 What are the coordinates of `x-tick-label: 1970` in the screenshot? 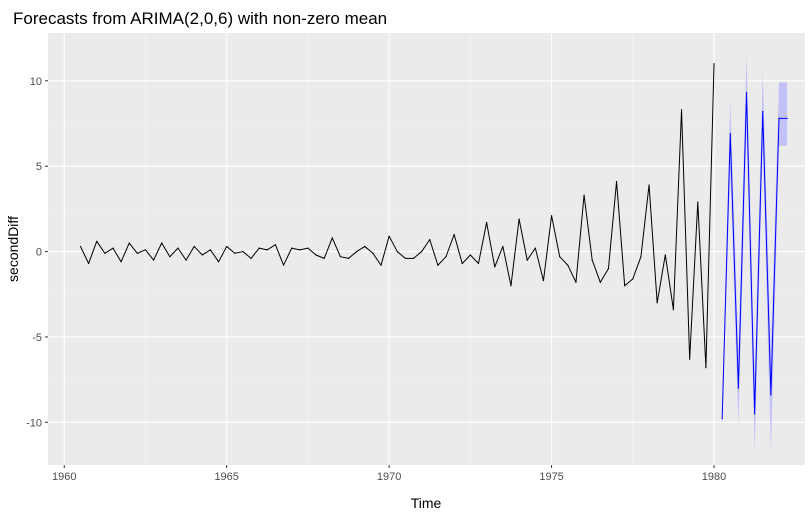 It's located at (389, 477).